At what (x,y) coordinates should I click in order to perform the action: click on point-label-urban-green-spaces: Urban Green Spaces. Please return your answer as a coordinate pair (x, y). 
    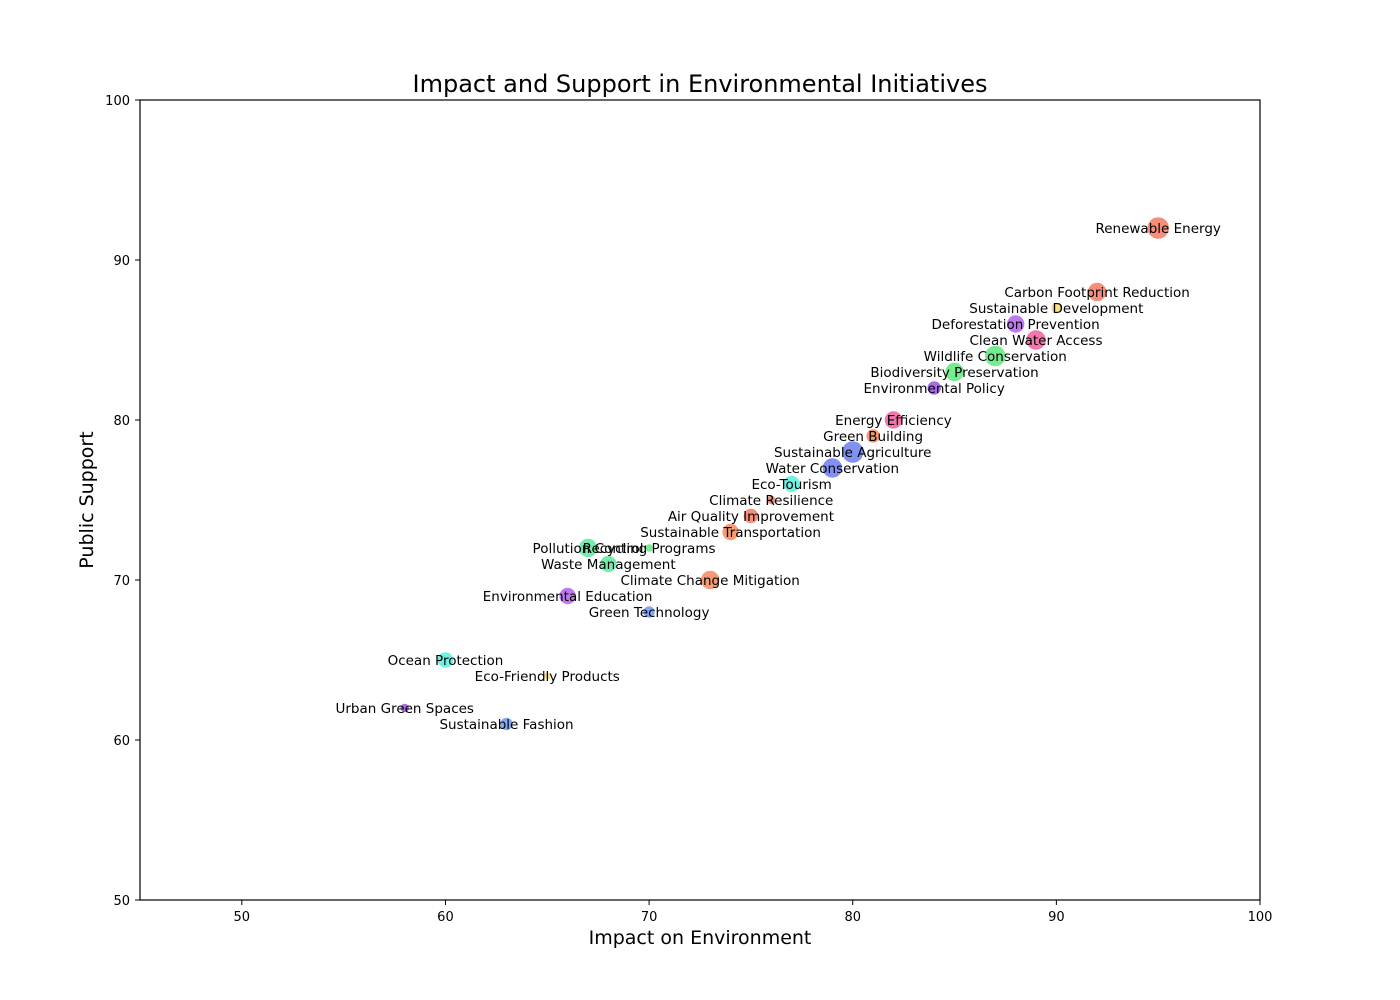
    Looking at the image, I should click on (404, 709).